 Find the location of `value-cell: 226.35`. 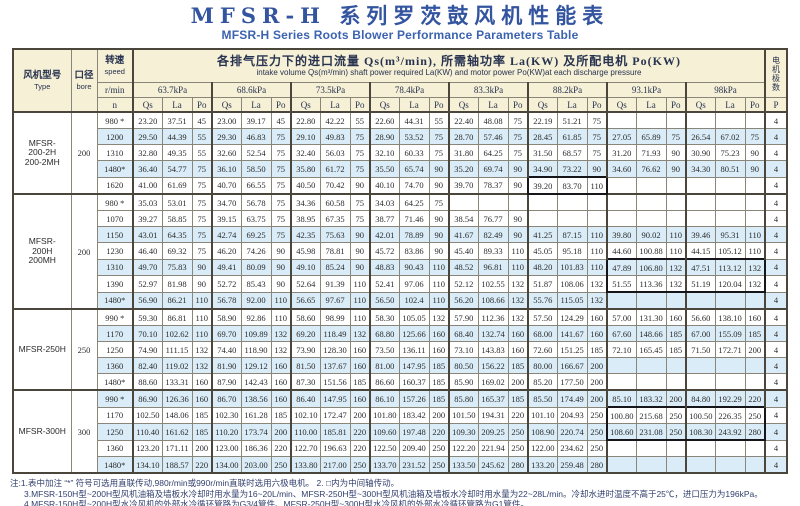

value-cell: 226.35 is located at coordinates (730, 415).